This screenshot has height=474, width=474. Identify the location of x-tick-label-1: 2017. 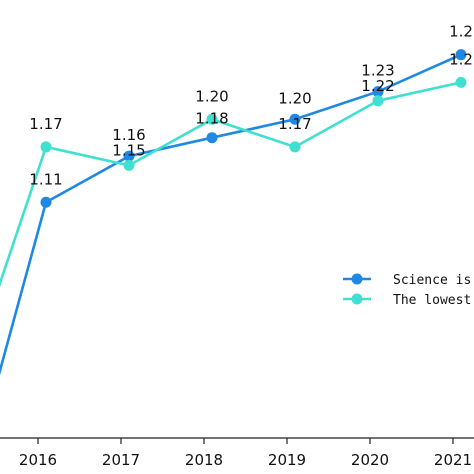
(121, 460).